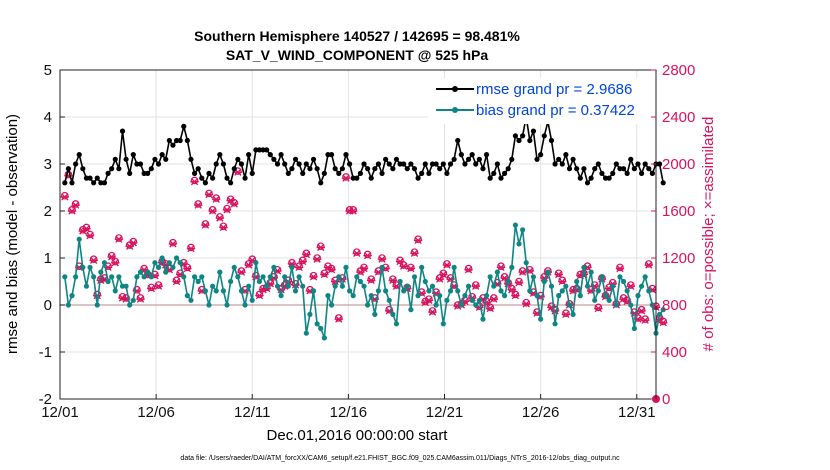 The width and height of the screenshot is (830, 470). I want to click on legend-rmse-marker, so click(455, 89).